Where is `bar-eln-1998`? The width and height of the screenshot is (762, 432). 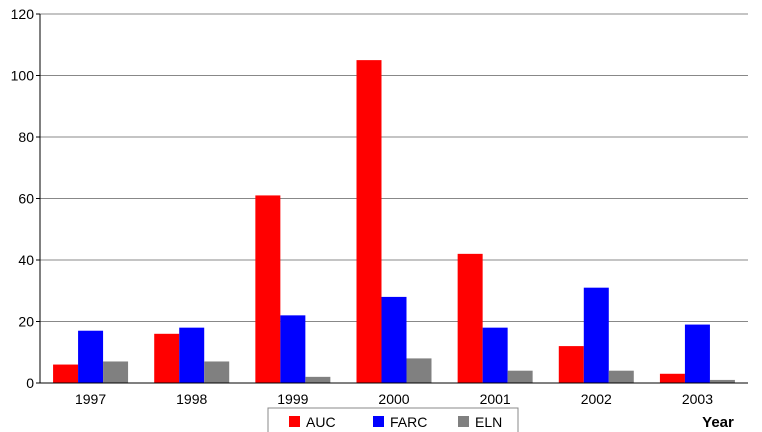
bar-eln-1998 is located at coordinates (217, 372).